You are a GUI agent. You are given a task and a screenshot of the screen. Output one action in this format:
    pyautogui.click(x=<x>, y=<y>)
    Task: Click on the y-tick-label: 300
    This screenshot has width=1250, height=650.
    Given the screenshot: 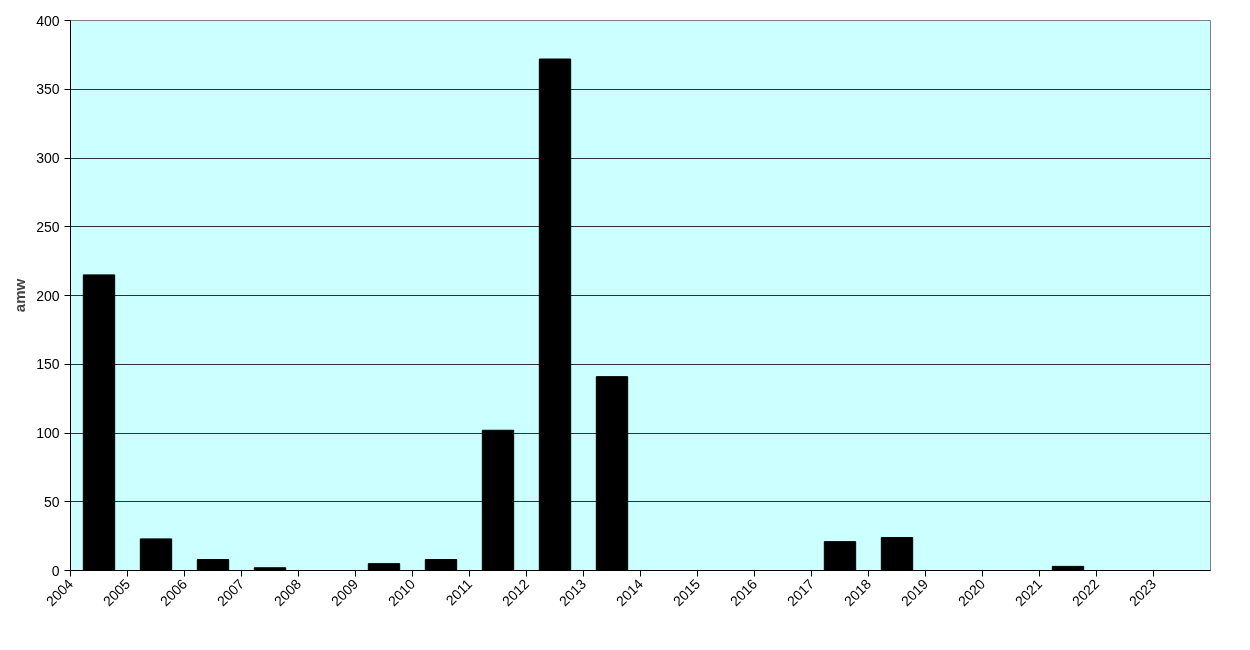 What is the action you would take?
    pyautogui.click(x=48, y=158)
    